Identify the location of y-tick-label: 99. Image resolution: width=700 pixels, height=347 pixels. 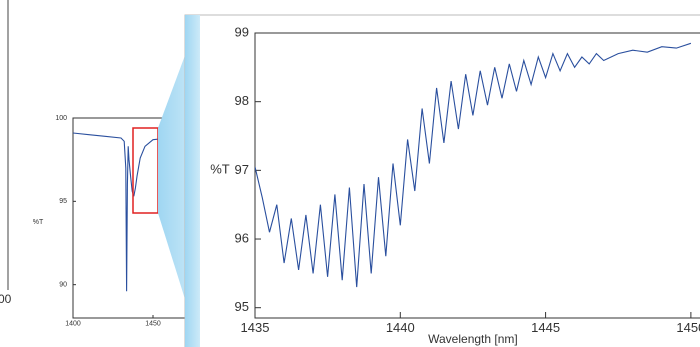
(242, 31).